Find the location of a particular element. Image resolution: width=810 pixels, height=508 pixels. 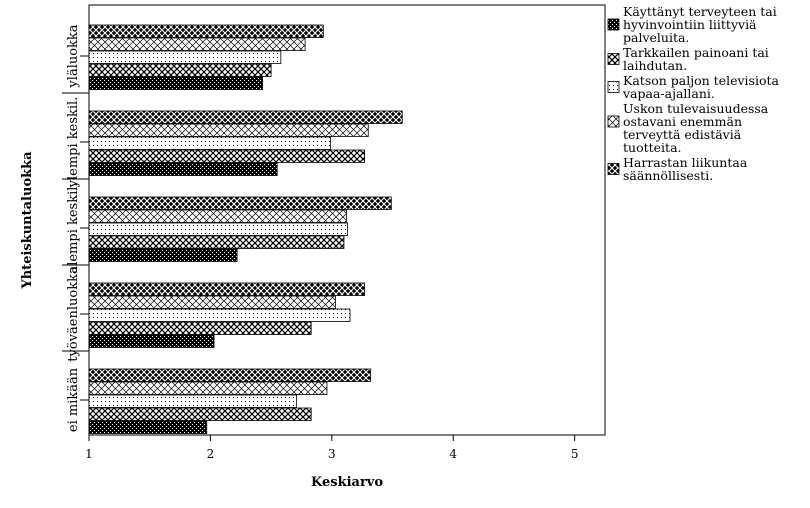

legend-label: vapaa-ajallani. is located at coordinates (668, 93).